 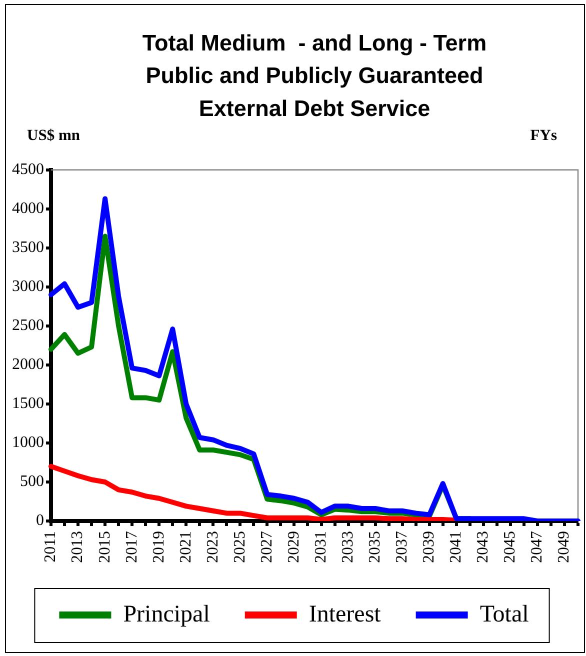 I want to click on x-tick-label: 2021, so click(x=185, y=547).